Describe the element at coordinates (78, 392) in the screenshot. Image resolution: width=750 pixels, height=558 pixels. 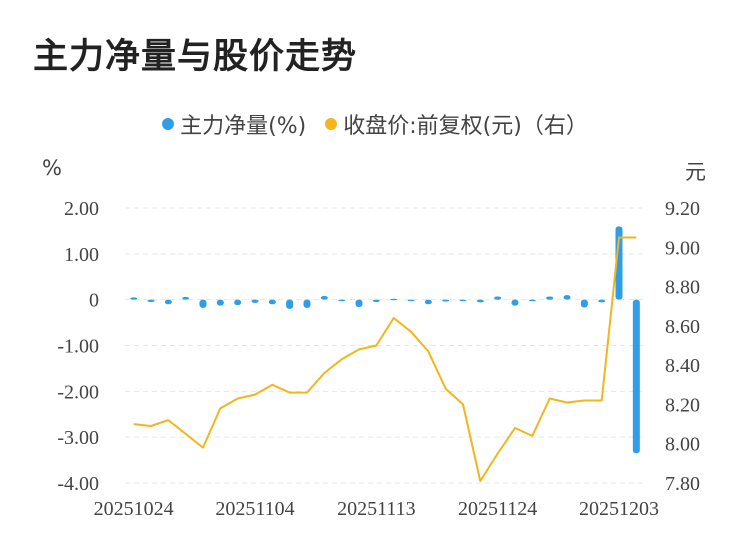
I see `left-axis-tick-label: -2.00` at that location.